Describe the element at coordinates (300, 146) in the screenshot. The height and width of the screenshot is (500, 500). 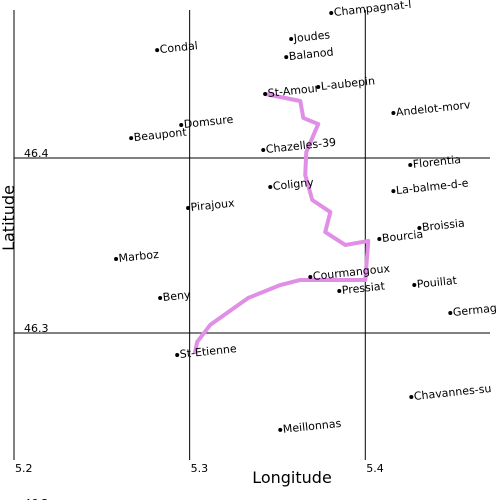
I see `town-label: Chazelles-39` at that location.